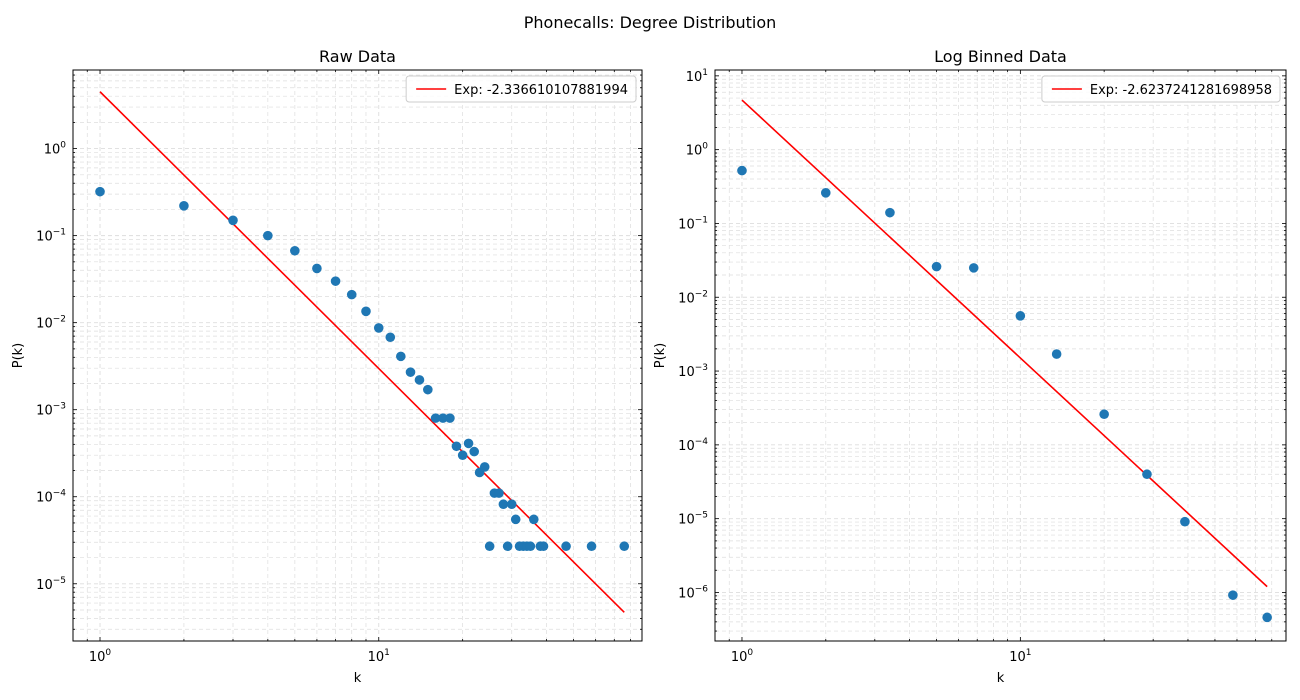 The width and height of the screenshot is (1300, 700). I want to click on plot-title: Log Binned Data, so click(1000, 56).